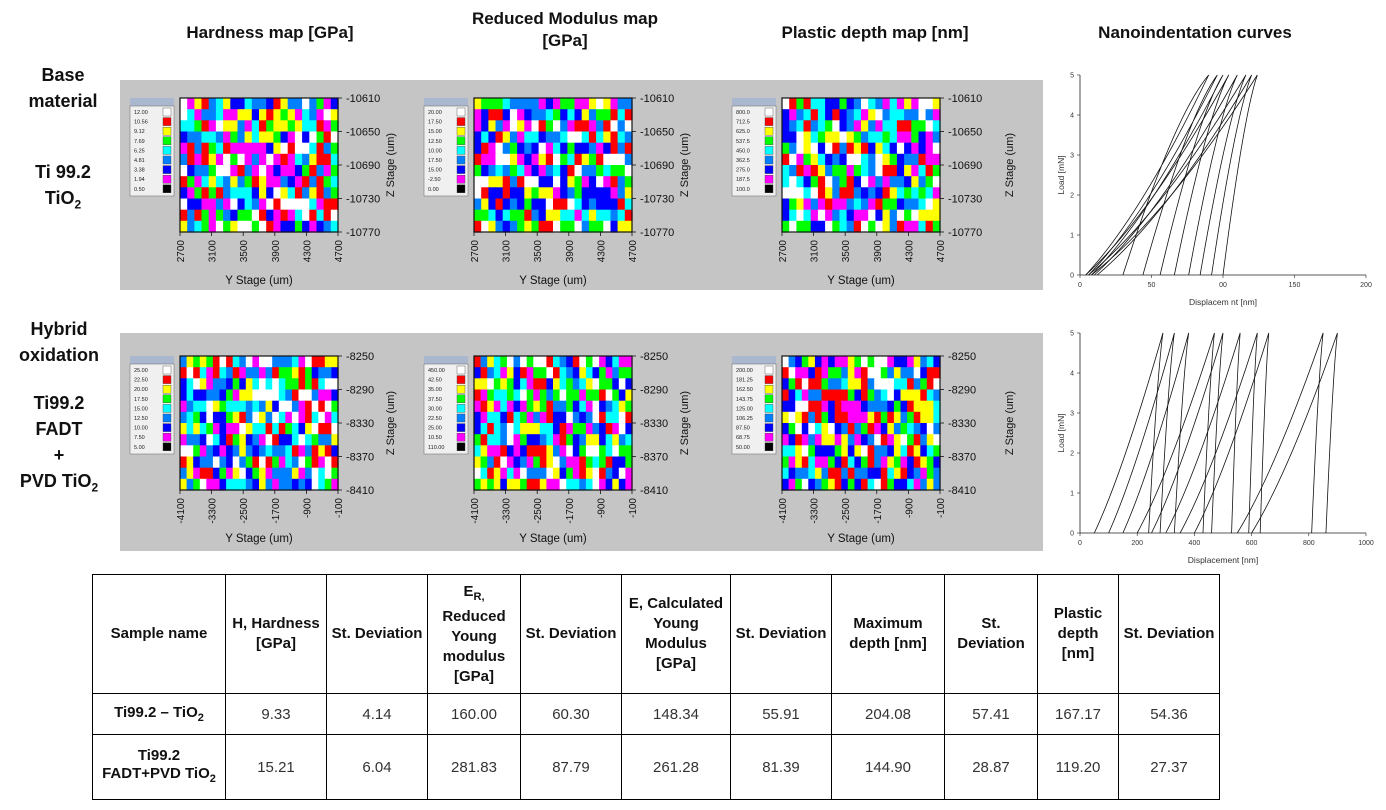 Image resolution: width=1386 pixels, height=810 pixels. Describe the element at coordinates (141, 371) in the screenshot. I see `legend-label: 25.00` at that location.